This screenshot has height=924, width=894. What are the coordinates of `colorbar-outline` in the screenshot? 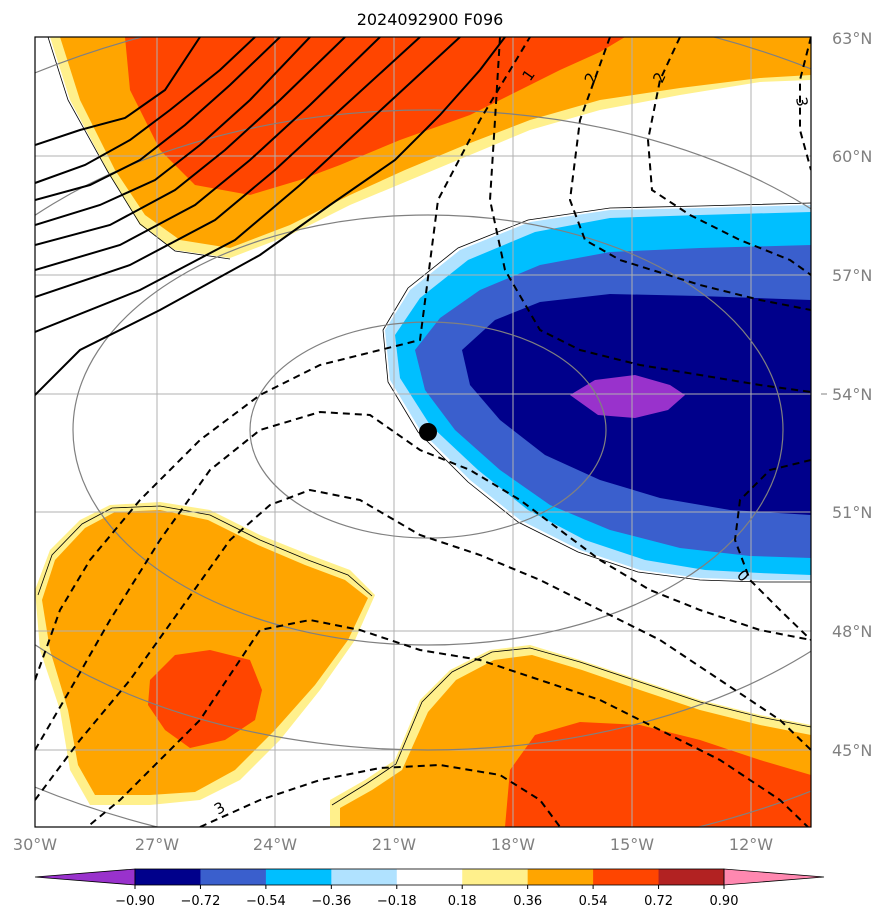 It's located at (429, 877).